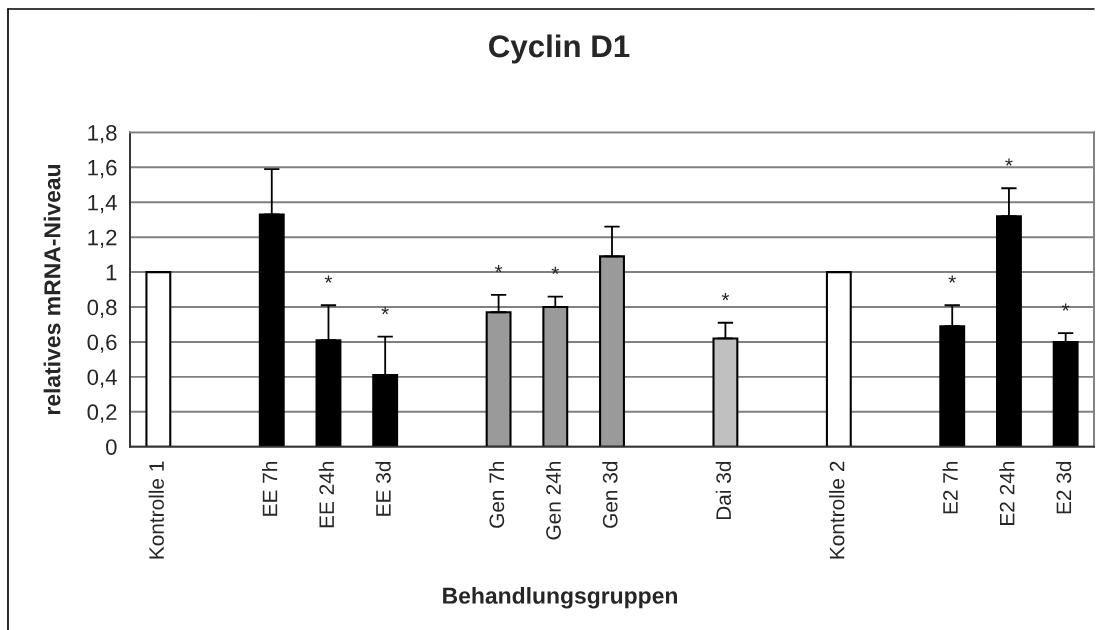  What do you see at coordinates (610, 494) in the screenshot?
I see `x-tick-label: Gen 3d` at bounding box center [610, 494].